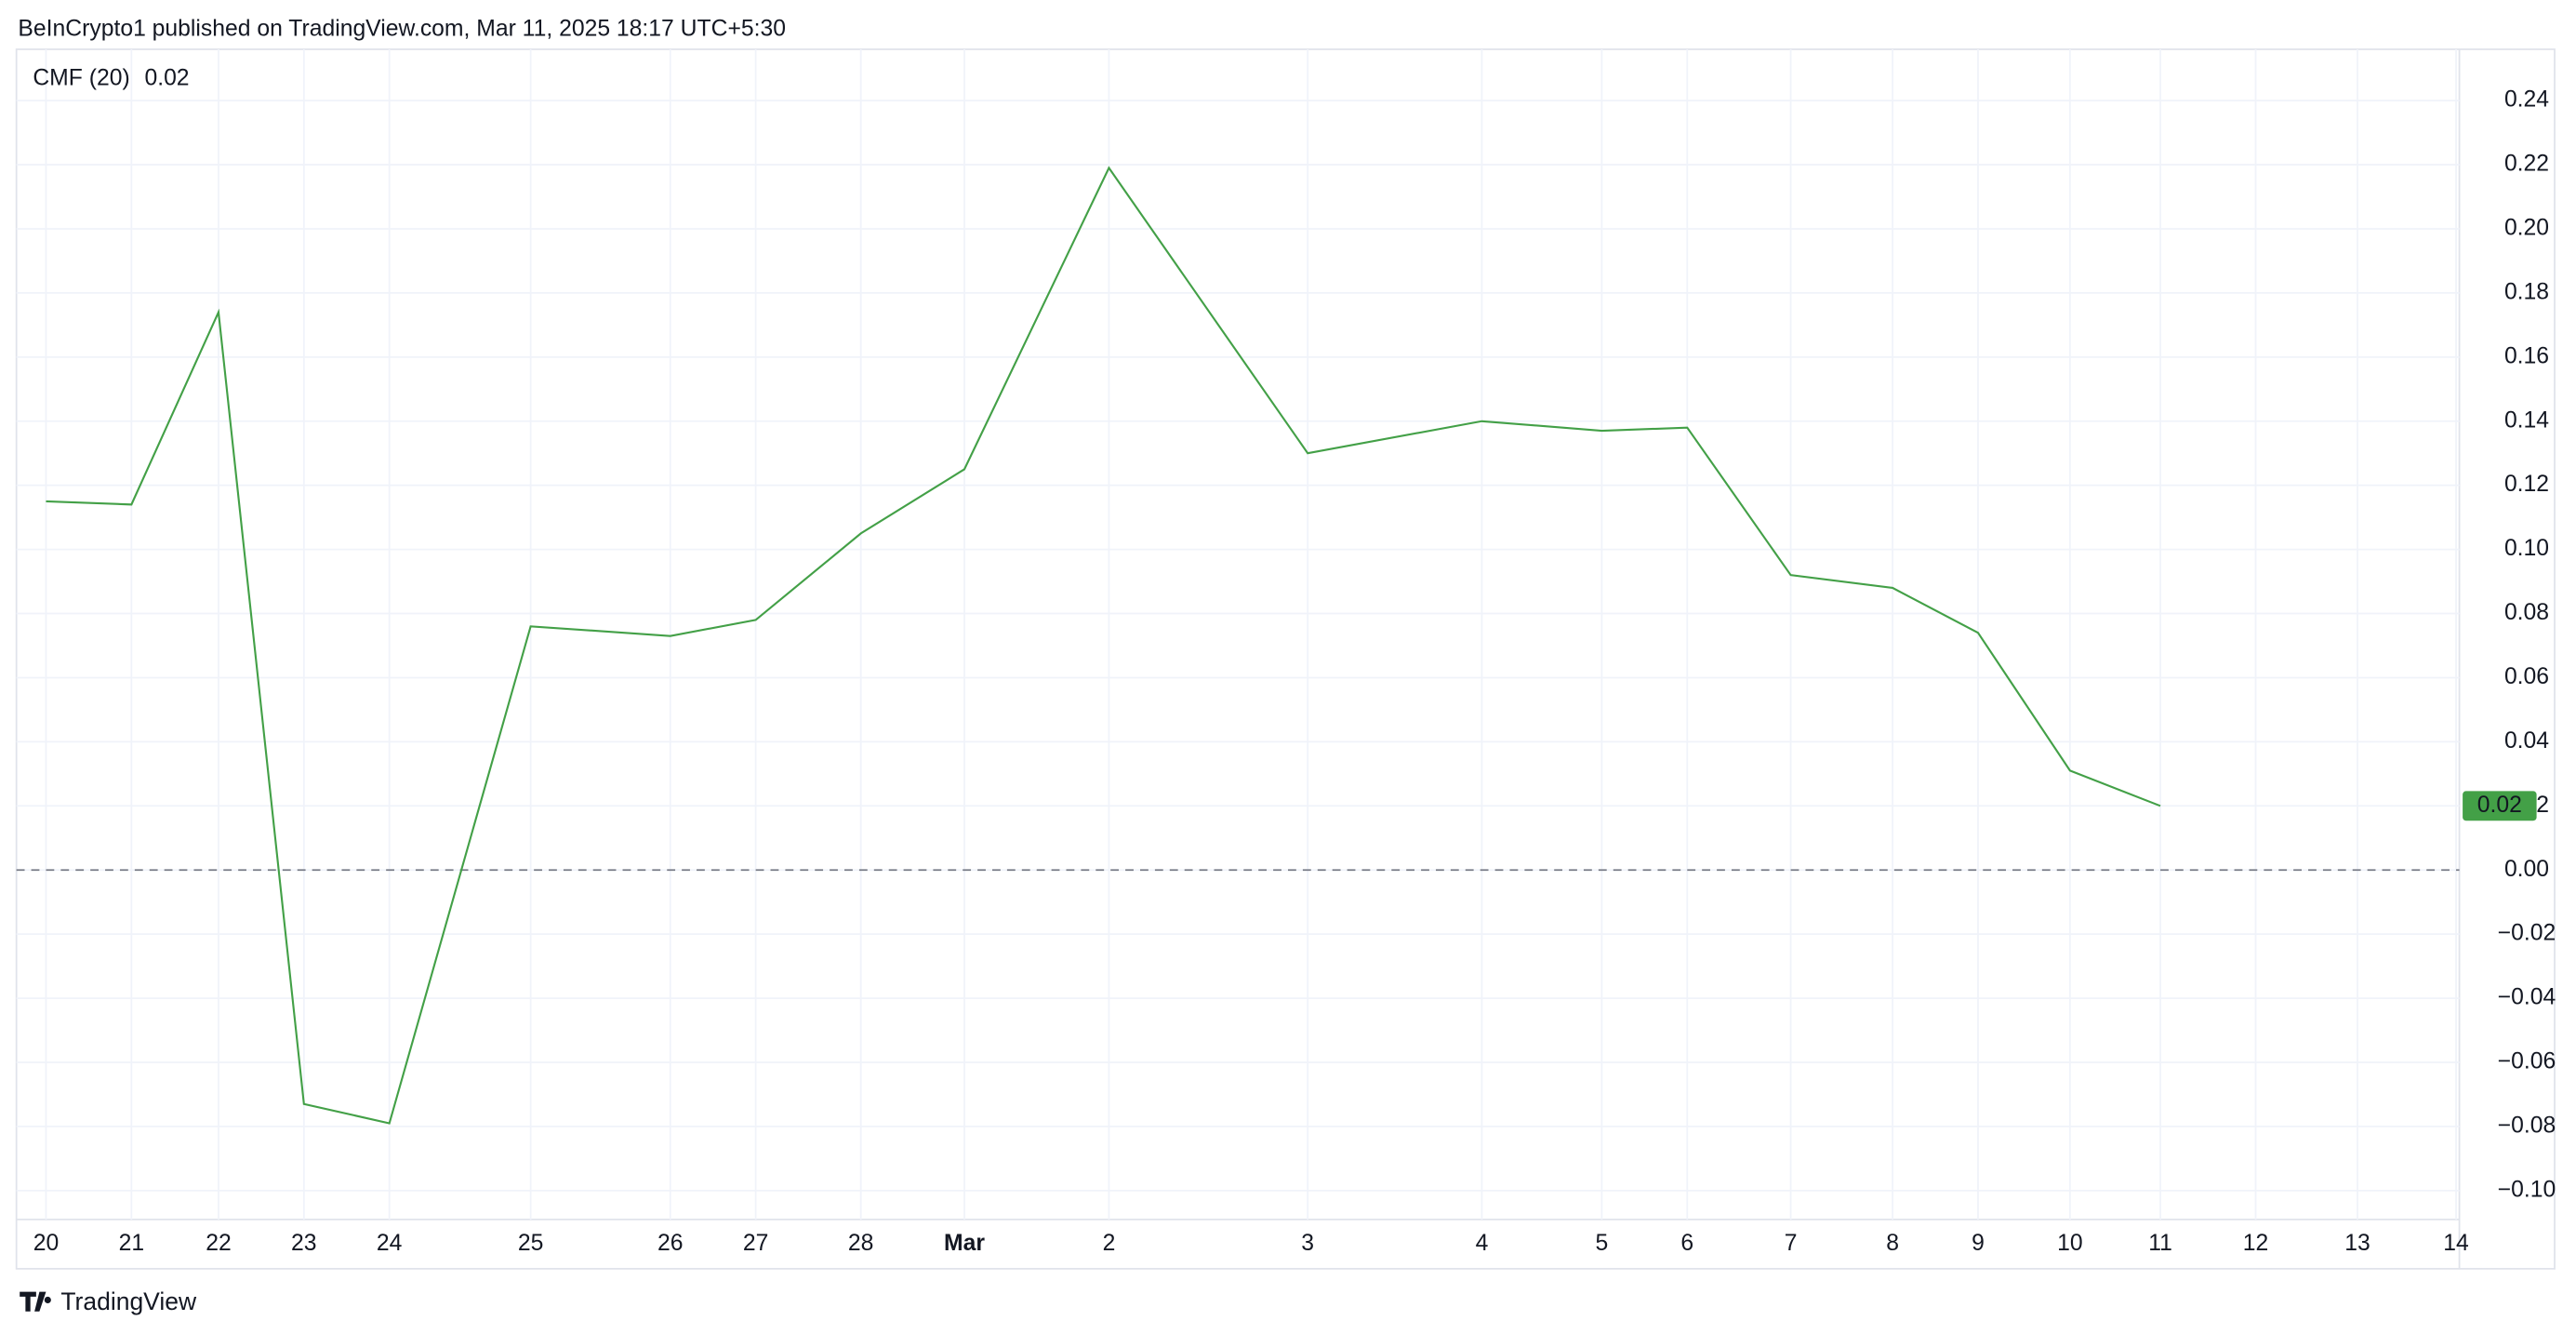 This screenshot has height=1334, width=2576. What do you see at coordinates (35, 1302) in the screenshot?
I see `logo-icon` at bounding box center [35, 1302].